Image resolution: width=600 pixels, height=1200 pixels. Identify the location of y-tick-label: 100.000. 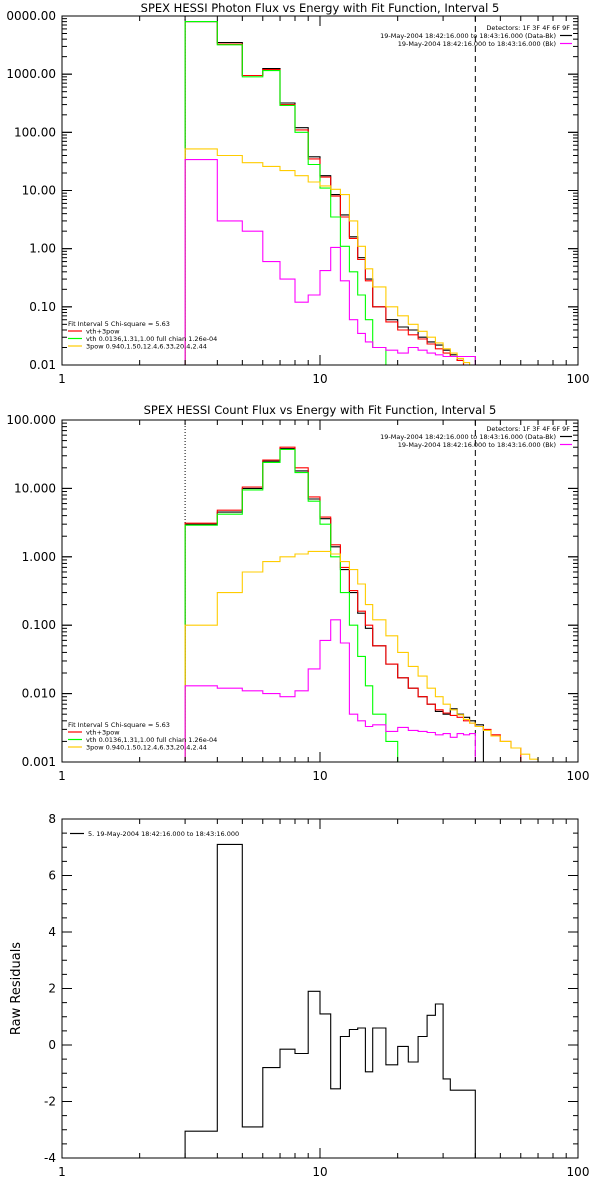
(31, 420).